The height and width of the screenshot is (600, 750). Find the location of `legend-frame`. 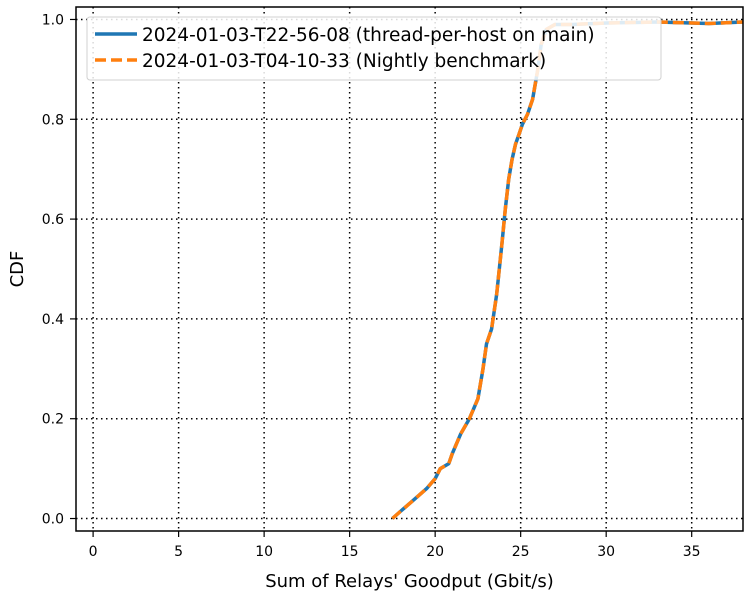

legend-frame is located at coordinates (374, 48).